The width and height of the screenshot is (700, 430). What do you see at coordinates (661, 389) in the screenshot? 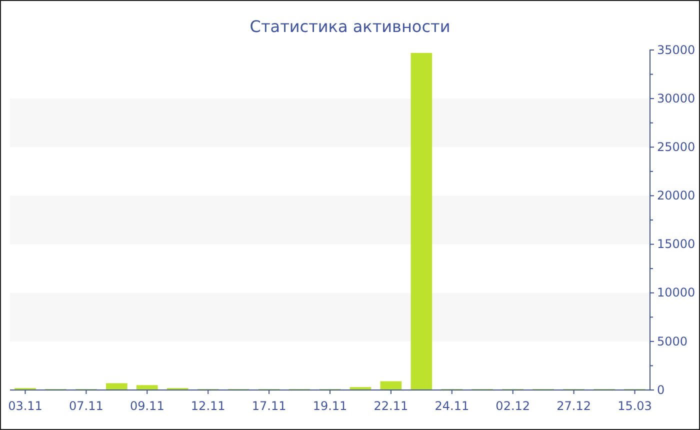
I see `y-tick-label: 0` at bounding box center [661, 389].